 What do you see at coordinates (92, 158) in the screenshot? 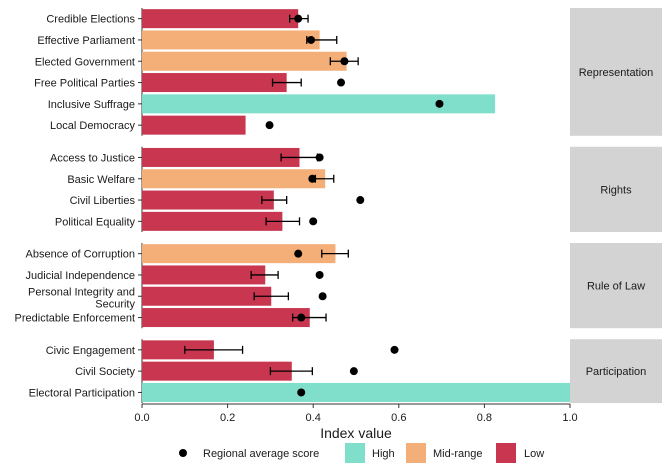
I see `y-tick-label: Access to Justice` at bounding box center [92, 158].